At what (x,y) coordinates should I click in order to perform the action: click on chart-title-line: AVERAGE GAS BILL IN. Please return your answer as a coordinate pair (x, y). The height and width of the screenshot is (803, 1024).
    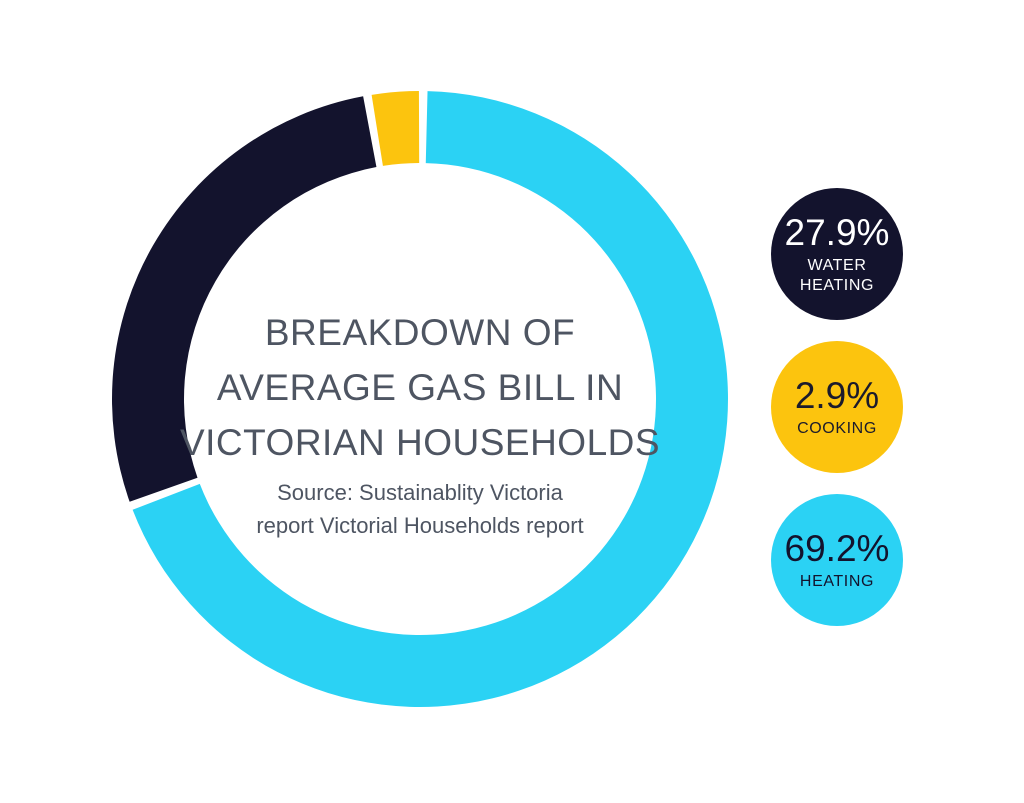
    Looking at the image, I should click on (420, 387).